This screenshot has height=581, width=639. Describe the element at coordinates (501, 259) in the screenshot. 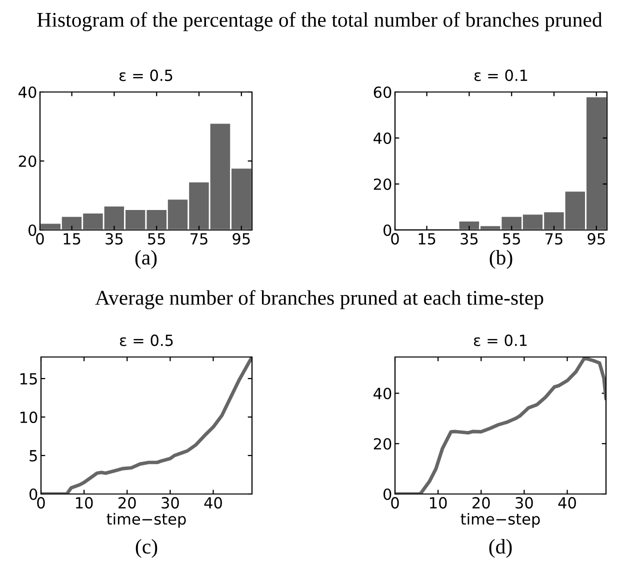

I see `text: (b)` at that location.